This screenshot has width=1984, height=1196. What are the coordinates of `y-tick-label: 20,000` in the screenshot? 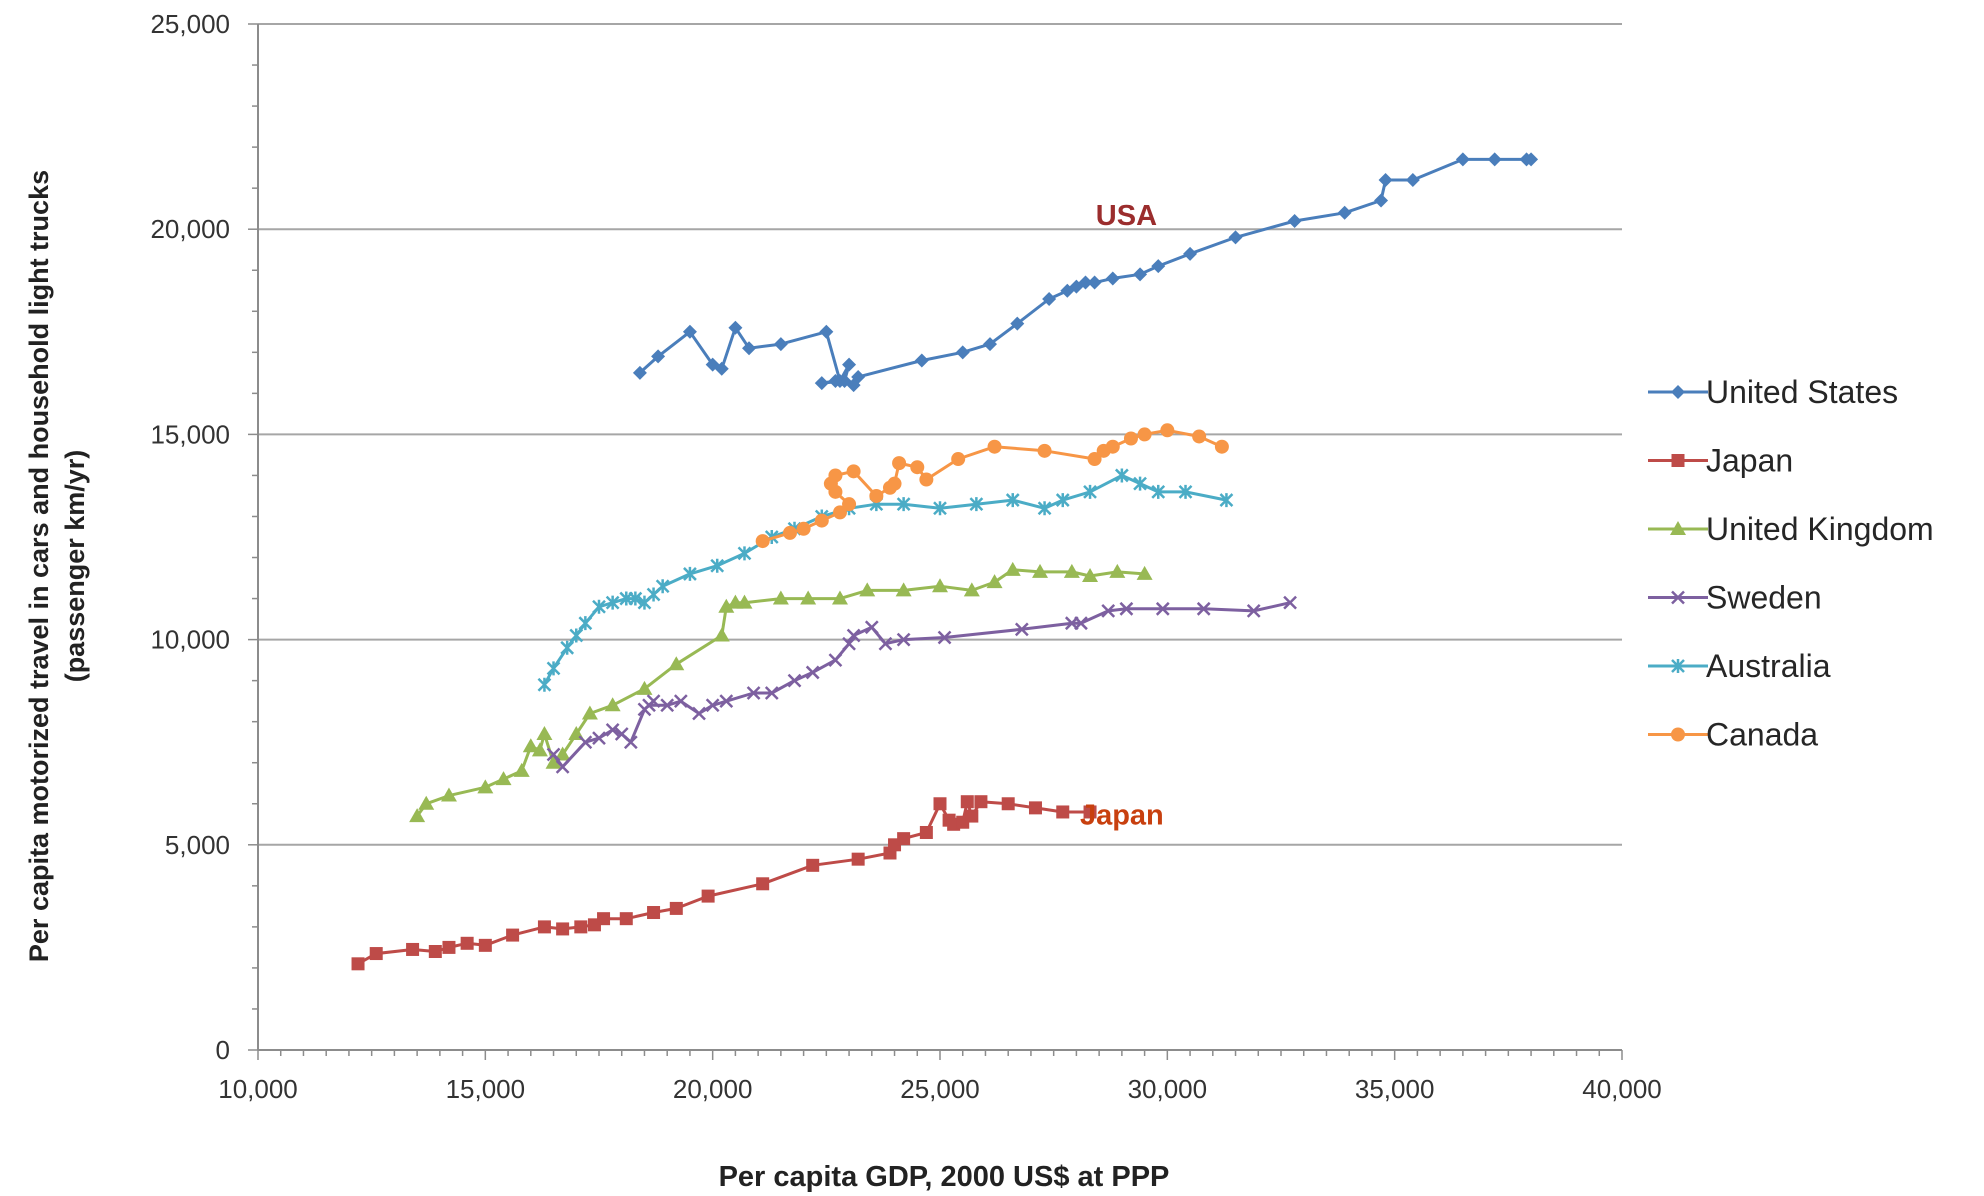 It's located at (190, 229).